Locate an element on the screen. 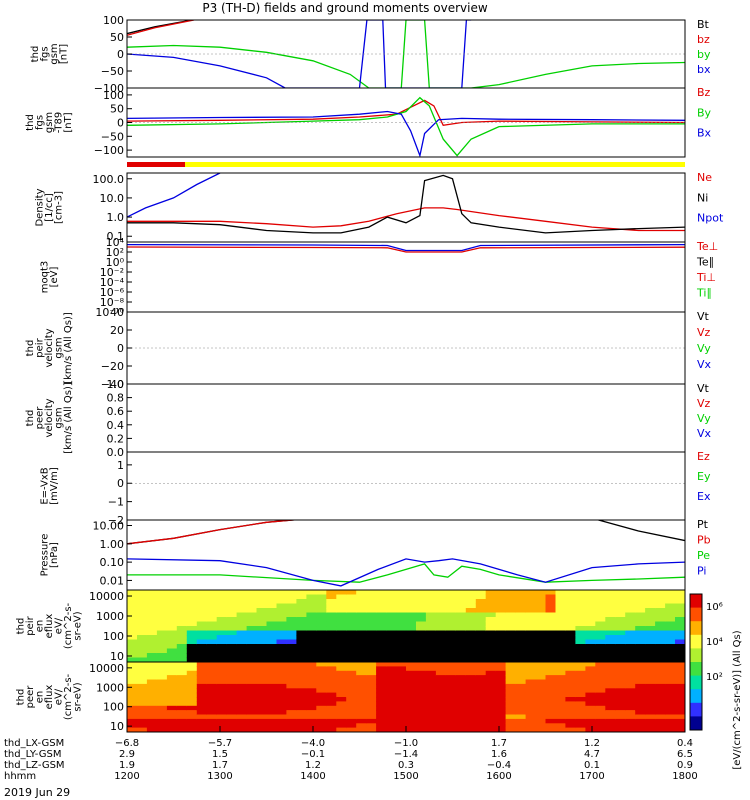 This screenshot has width=750, height=800. y-tick-label: 0.4 is located at coordinates (116, 425).